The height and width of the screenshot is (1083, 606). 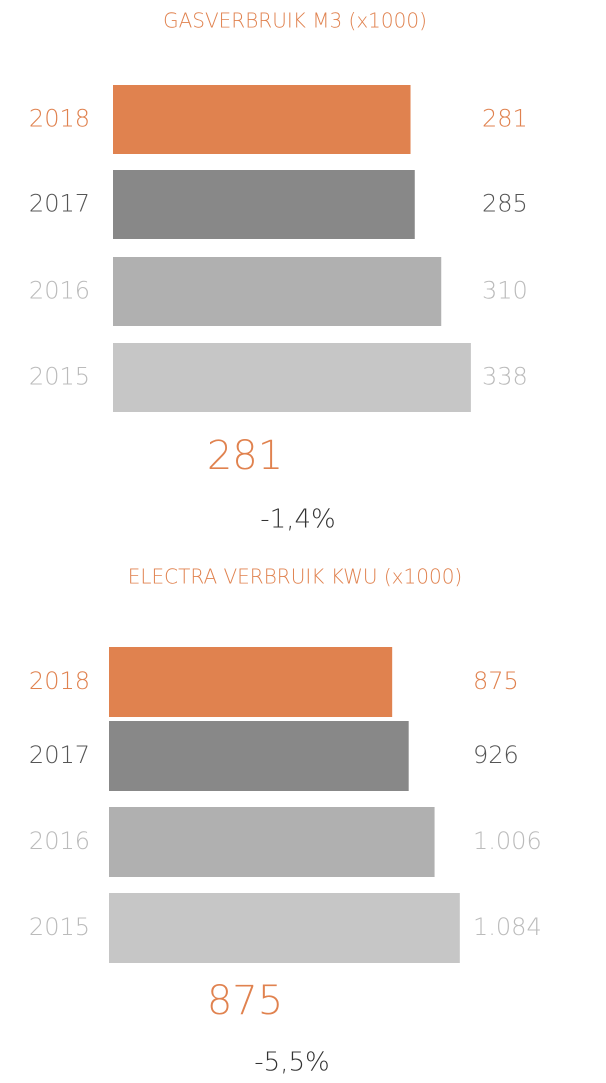 I want to click on value-label: 310, so click(x=505, y=291).